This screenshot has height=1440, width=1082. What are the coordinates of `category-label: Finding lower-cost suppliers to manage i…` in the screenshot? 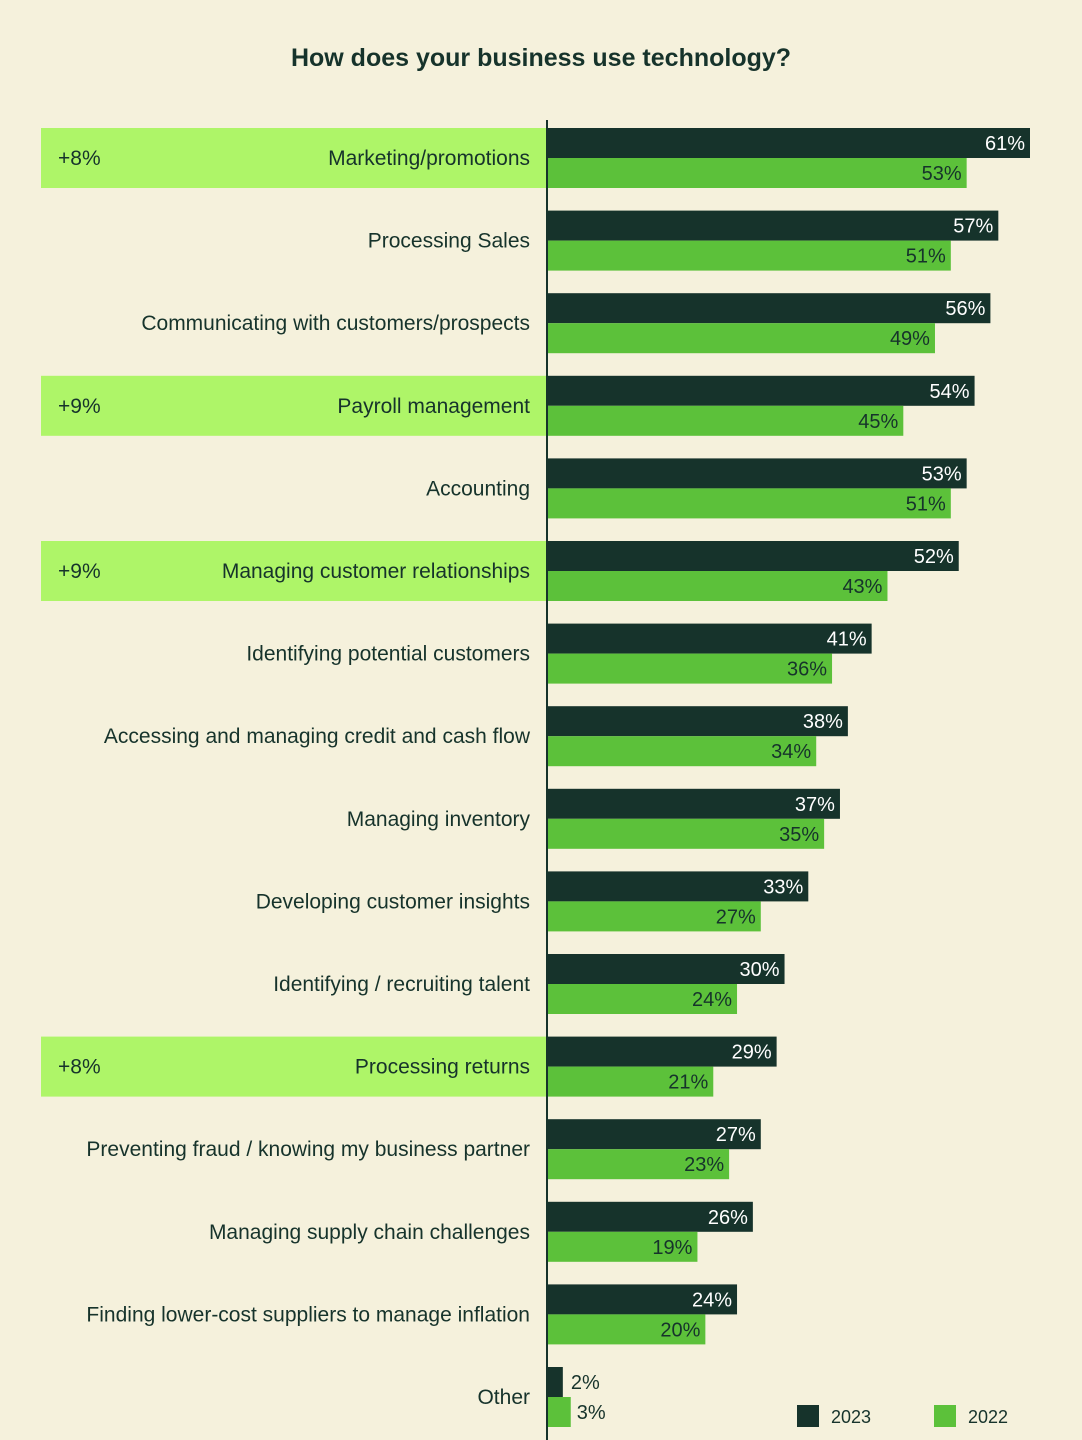 It's located at (308, 1314).